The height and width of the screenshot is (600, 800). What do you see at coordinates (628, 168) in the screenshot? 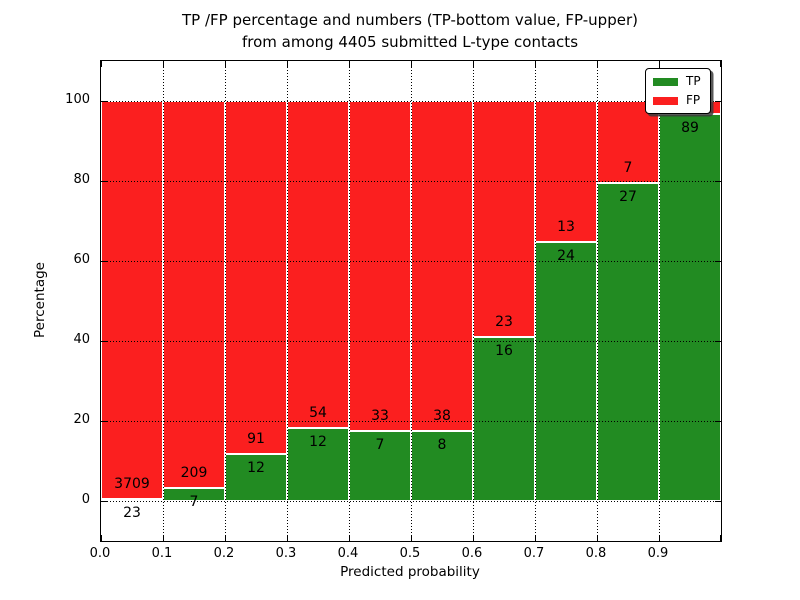
I see `fp-count-label: 7` at bounding box center [628, 168].